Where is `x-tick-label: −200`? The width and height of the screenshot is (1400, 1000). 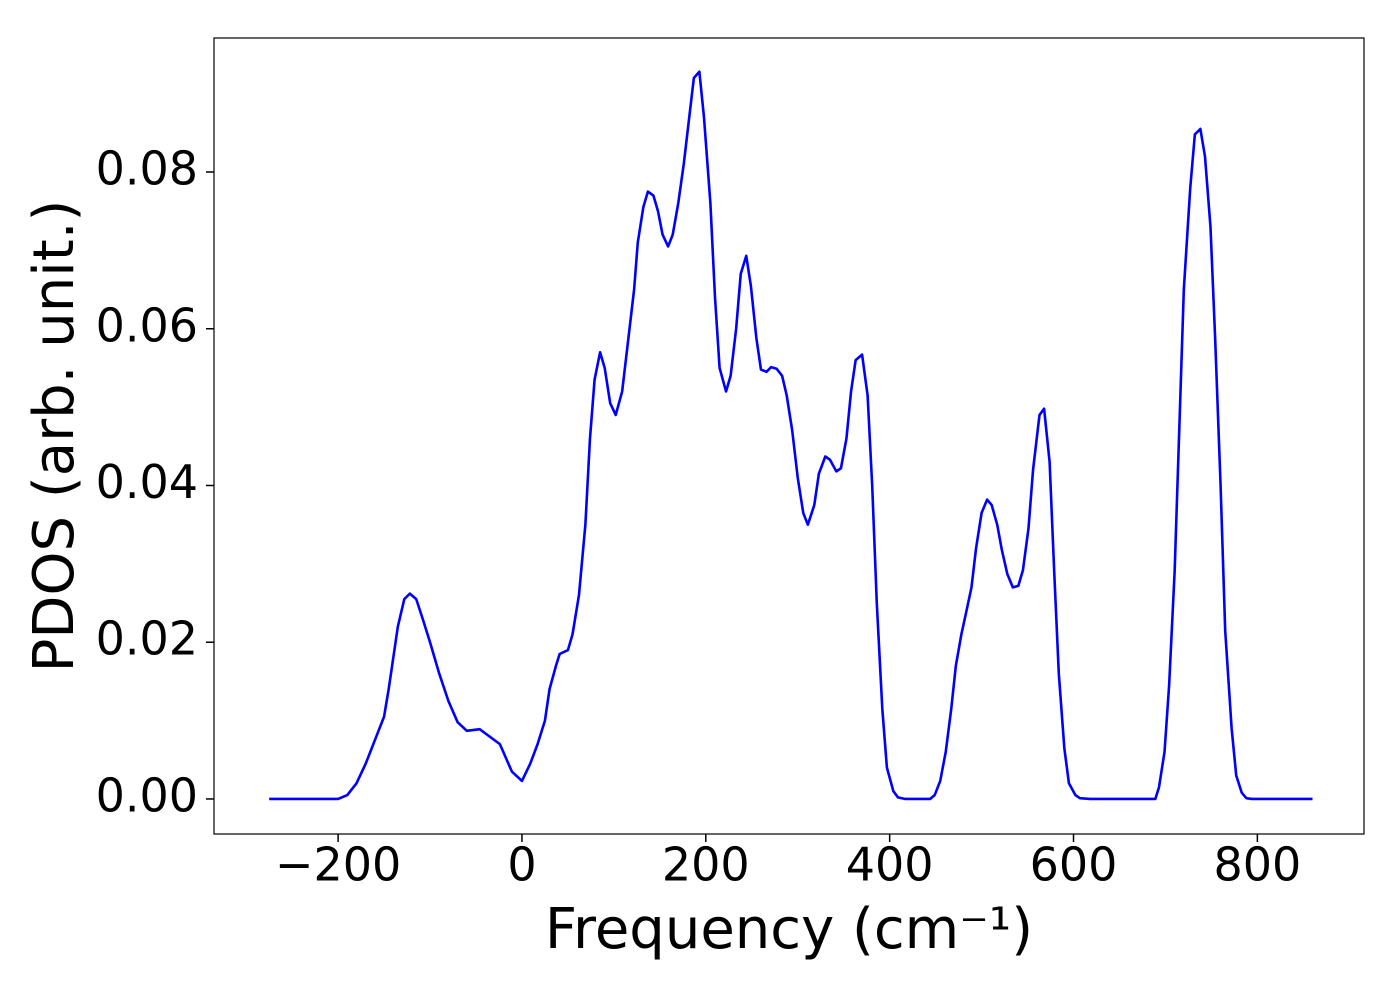
x-tick-label: −200 is located at coordinates (338, 865).